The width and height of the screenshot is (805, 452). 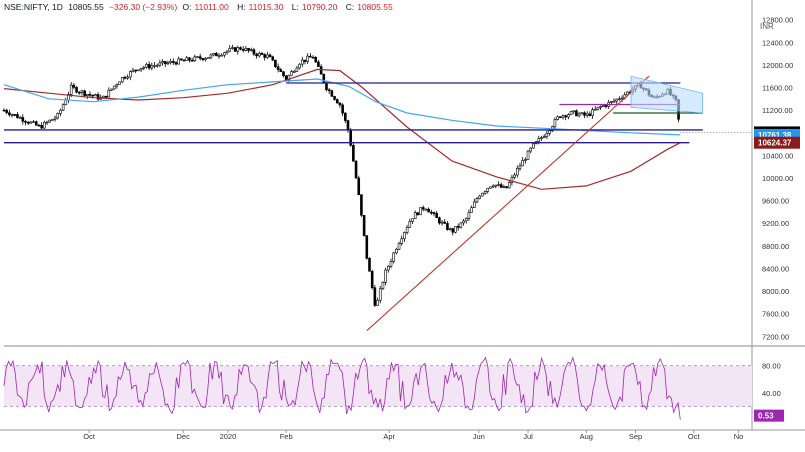 I want to click on channel-shape, so click(x=667, y=94).